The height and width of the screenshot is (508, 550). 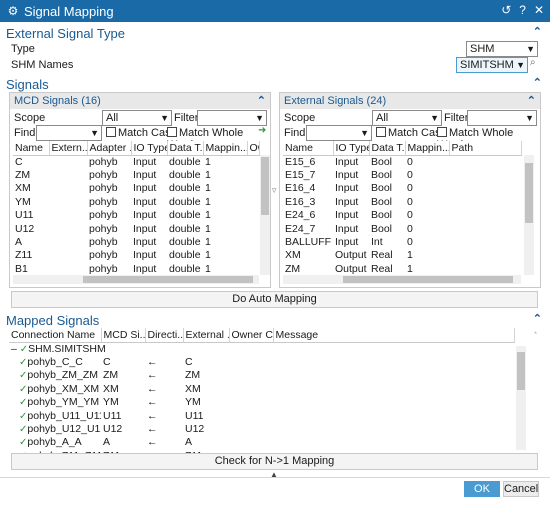 I want to click on table-row: U12 pohyb Input double 1, so click(x=136, y=228).